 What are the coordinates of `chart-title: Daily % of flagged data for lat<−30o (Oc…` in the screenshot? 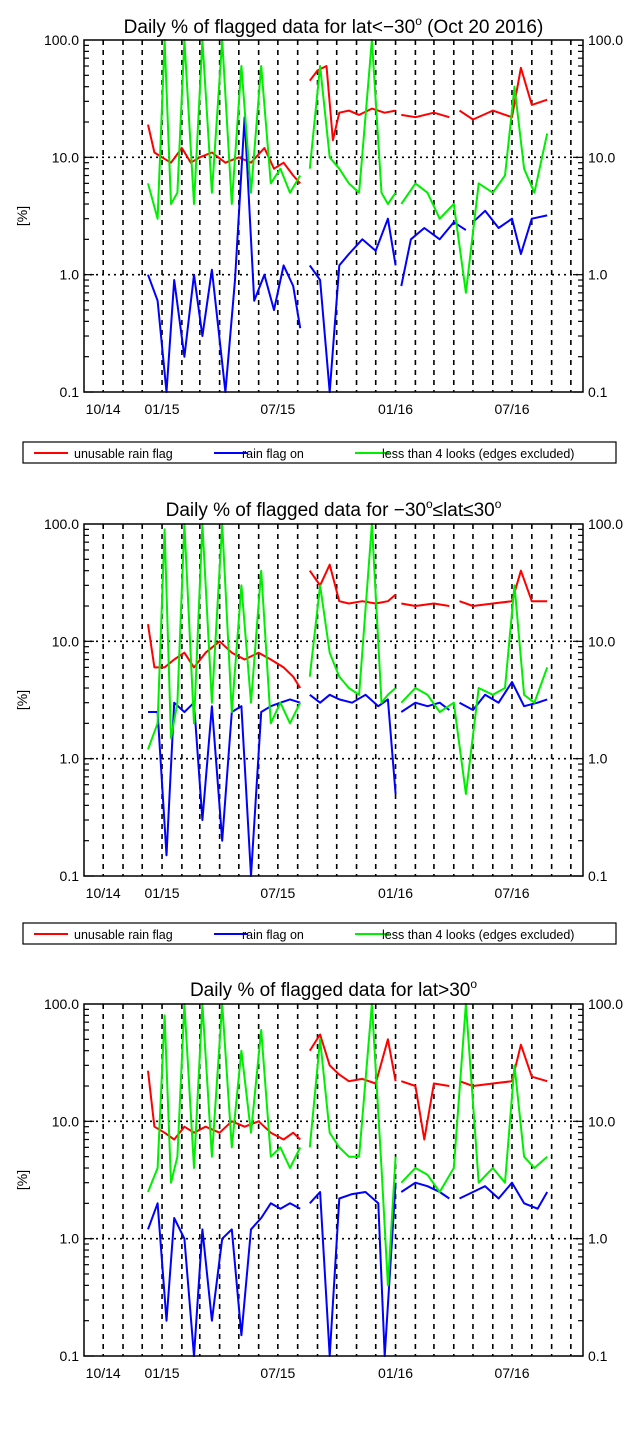 It's located at (334, 26).